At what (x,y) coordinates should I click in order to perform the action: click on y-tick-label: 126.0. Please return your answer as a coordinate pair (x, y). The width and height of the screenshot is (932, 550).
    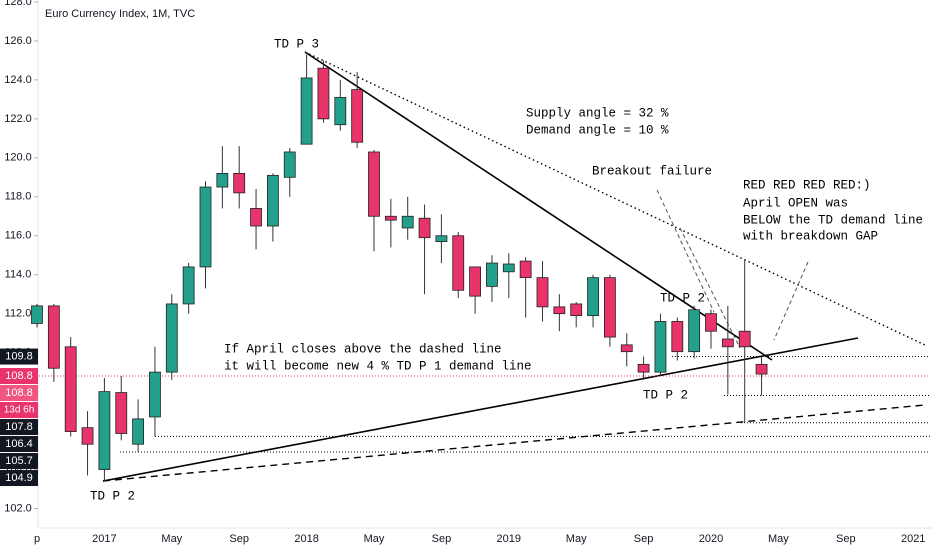
    Looking at the image, I should click on (18, 41).